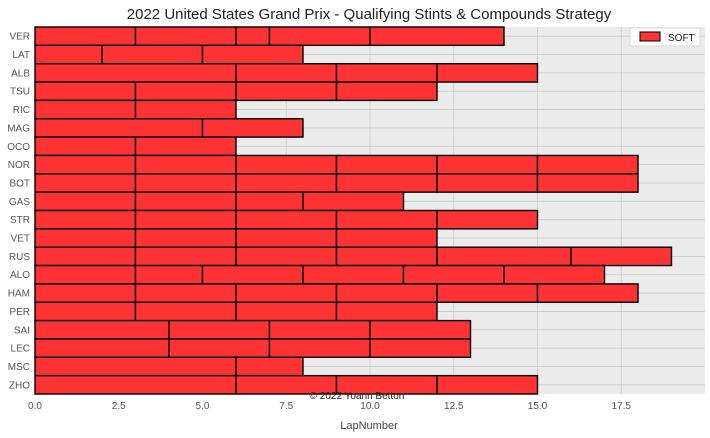 Image resolution: width=710 pixels, height=438 pixels. I want to click on y-tick-label: HAM, so click(19, 294).